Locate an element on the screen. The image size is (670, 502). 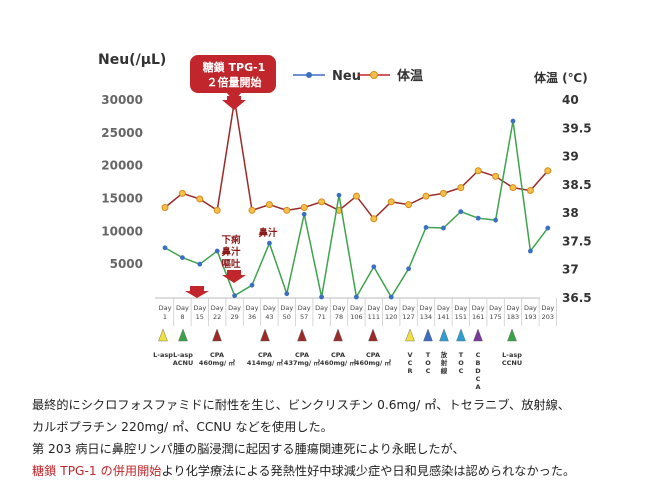
right-tick-label: 39.5 is located at coordinates (577, 128).